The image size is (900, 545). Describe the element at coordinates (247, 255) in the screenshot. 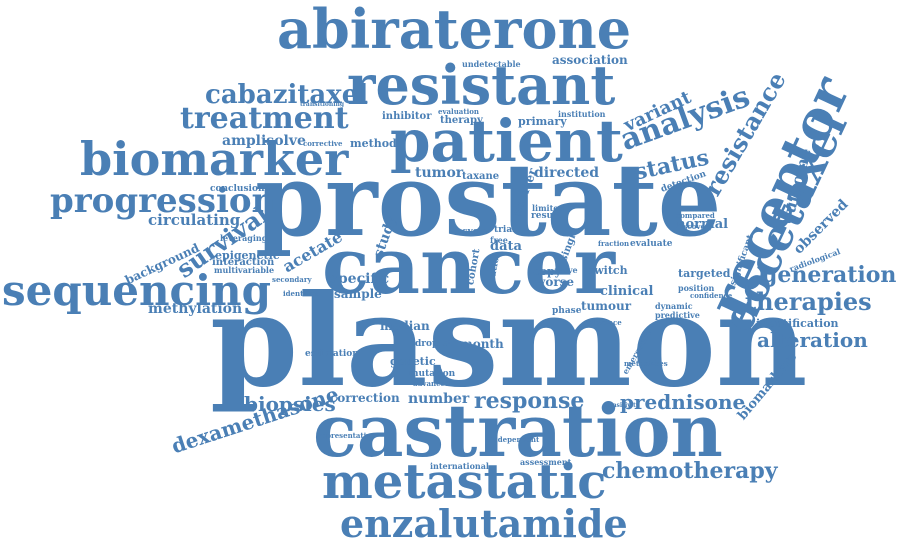

I see `word-epigenetic: epigenetic` at that location.